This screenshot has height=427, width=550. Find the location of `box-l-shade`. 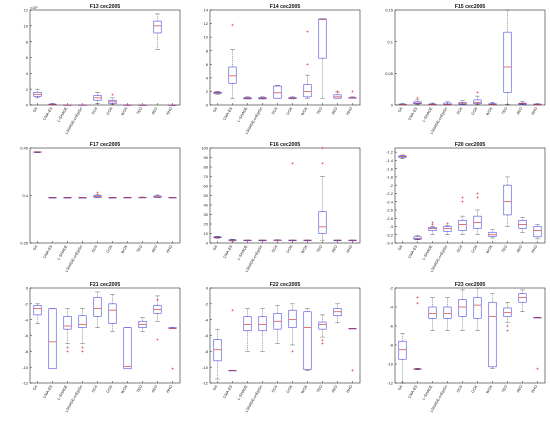

box-l-shade is located at coordinates (67, 198).